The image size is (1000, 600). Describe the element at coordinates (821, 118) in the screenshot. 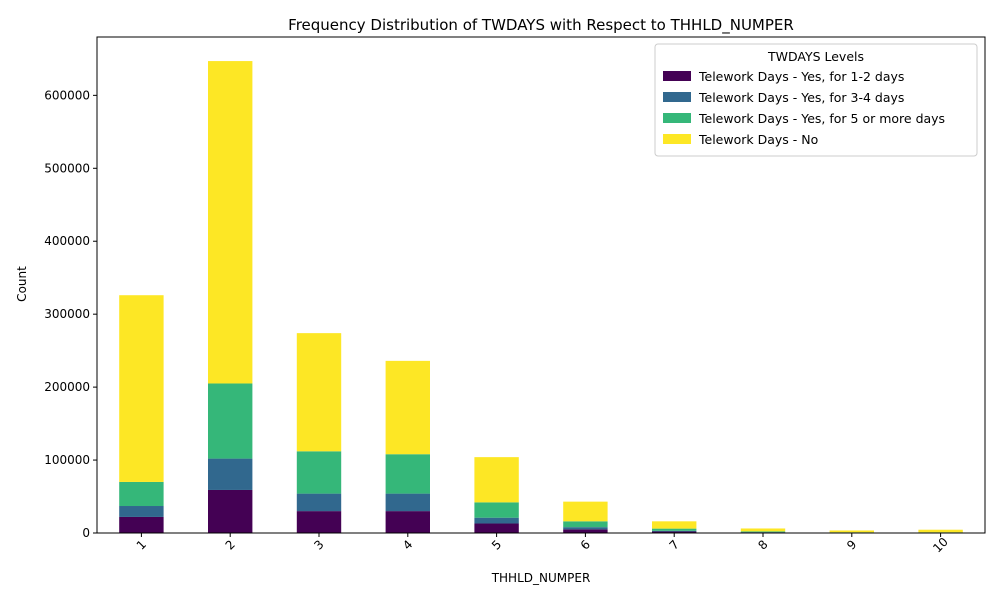

I see `legend-entry-label: Telework Days - Yes, for 5 or more days` at that location.